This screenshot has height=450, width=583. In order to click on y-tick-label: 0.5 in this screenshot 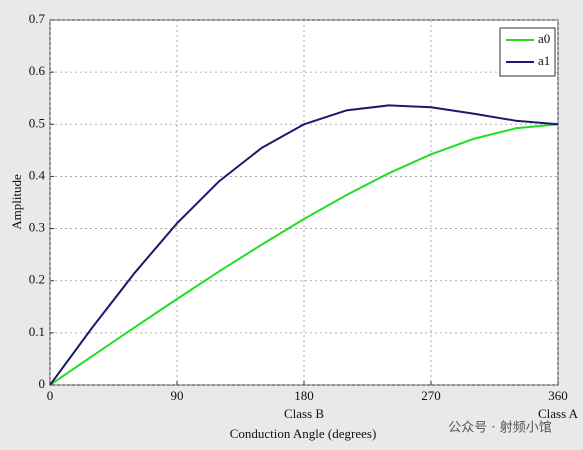, I will do `click(37, 122)`.